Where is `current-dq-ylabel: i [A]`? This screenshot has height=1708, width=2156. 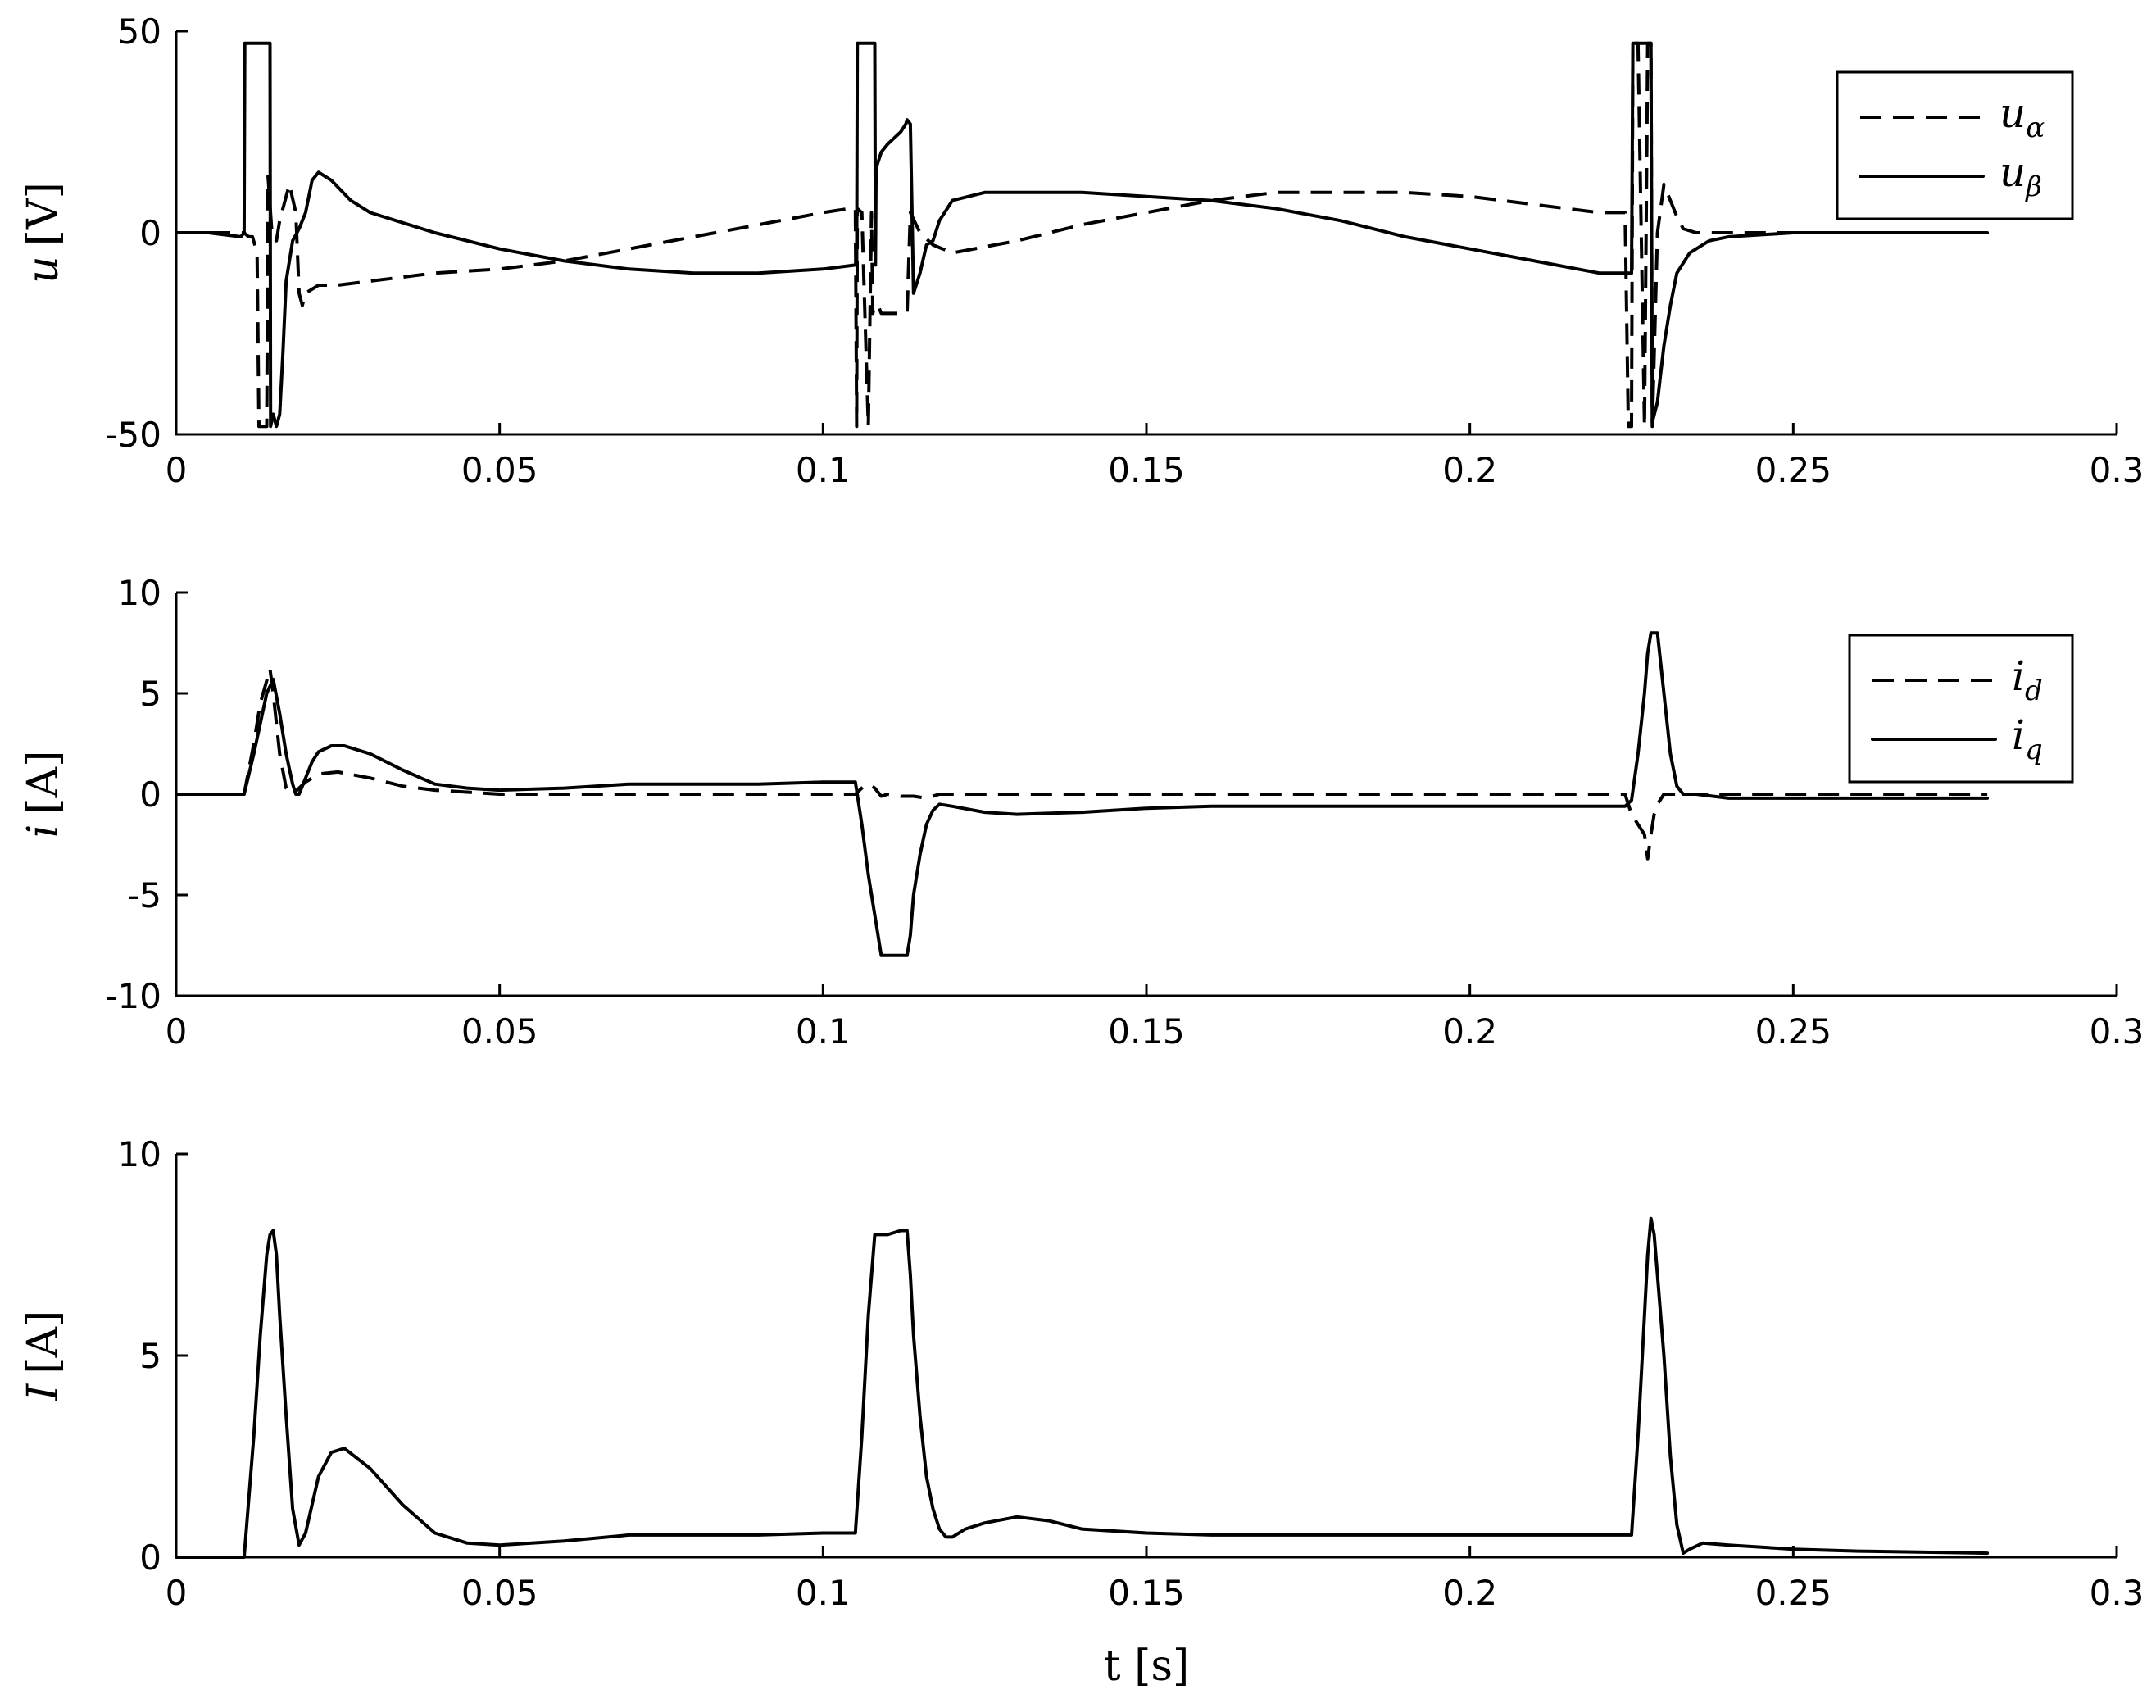 current-dq-ylabel: i [A] is located at coordinates (43, 794).